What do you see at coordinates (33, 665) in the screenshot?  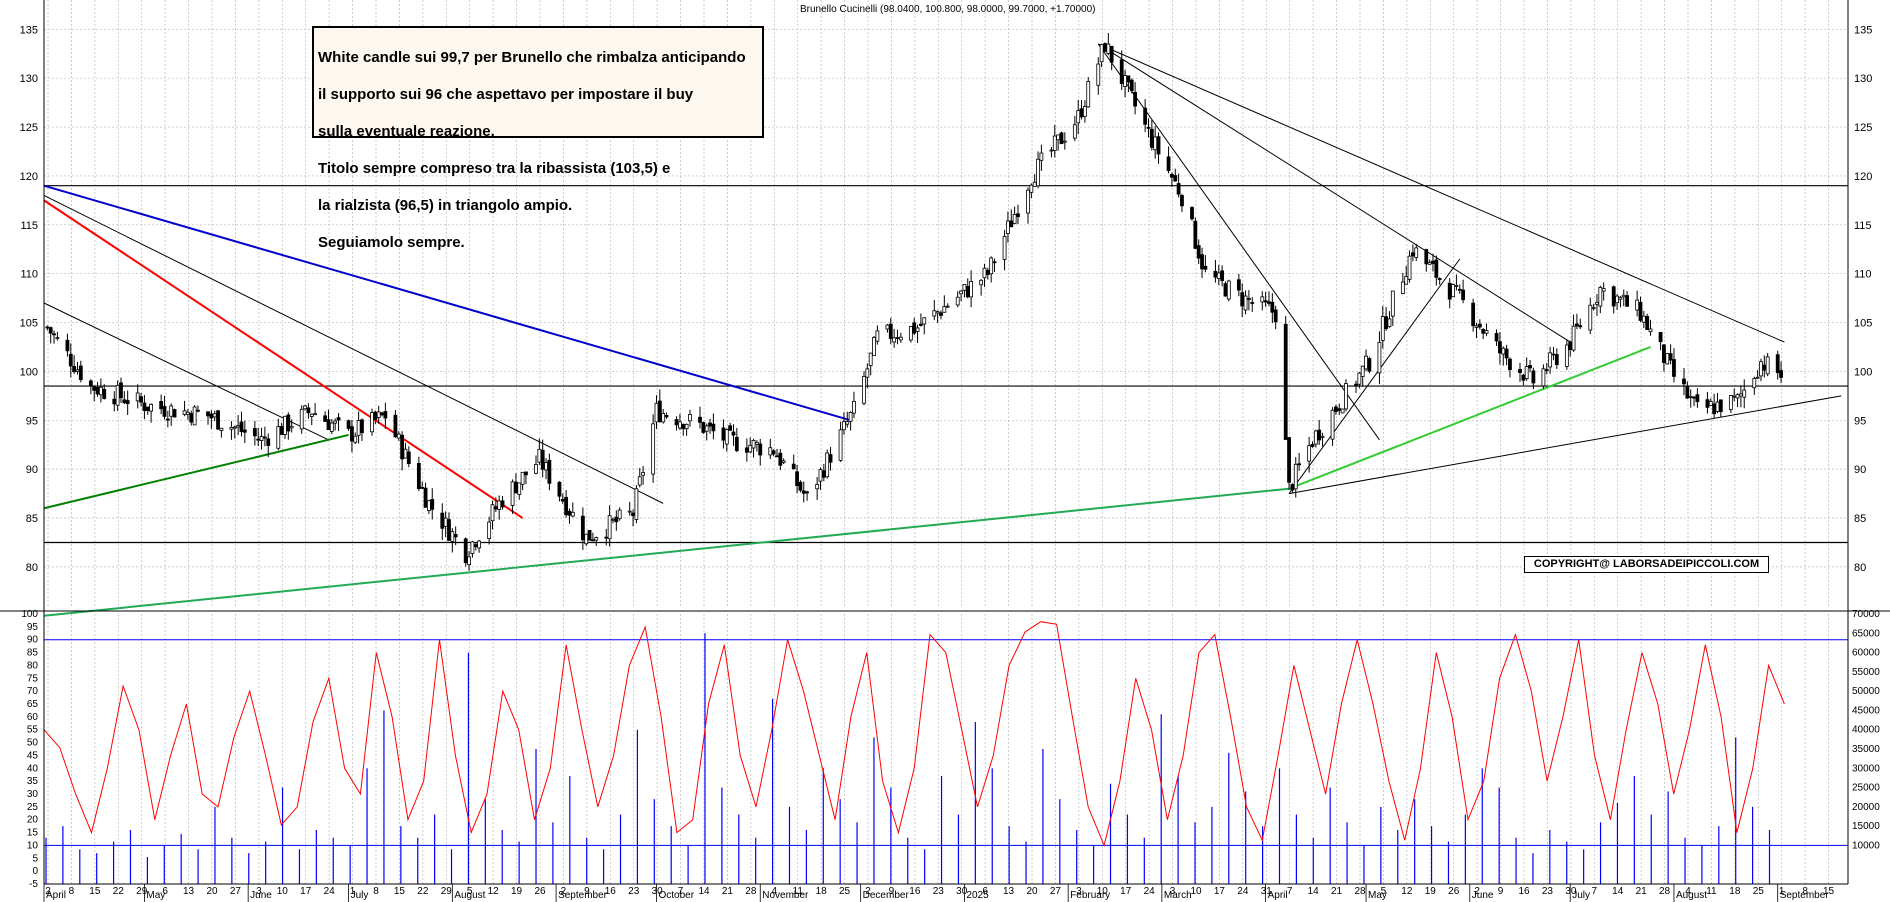 I see `osc-tick: 80` at bounding box center [33, 665].